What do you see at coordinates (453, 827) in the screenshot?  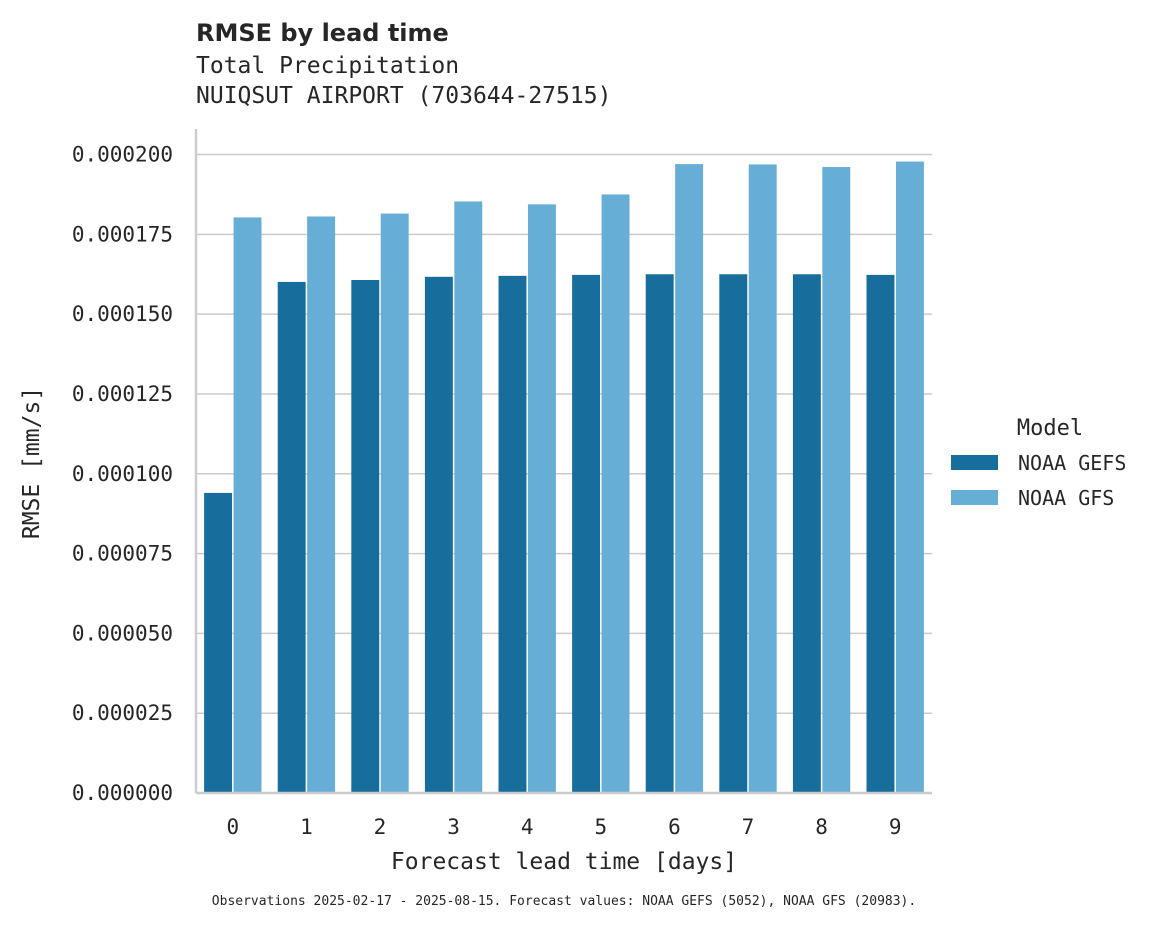 I see `x-tick-label: 3` at bounding box center [453, 827].